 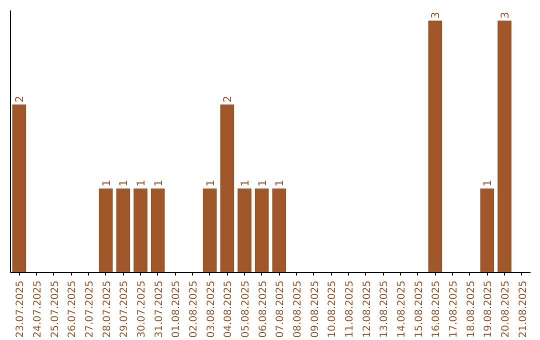 I want to click on x-tick-label: 16.08.2025, so click(x=436, y=309).